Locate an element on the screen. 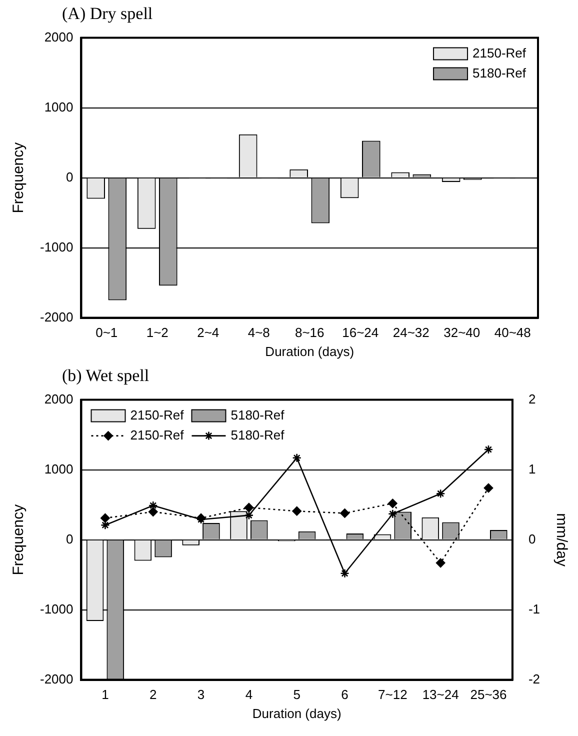 The width and height of the screenshot is (578, 736). x-tick-label: 7~12 is located at coordinates (393, 694).